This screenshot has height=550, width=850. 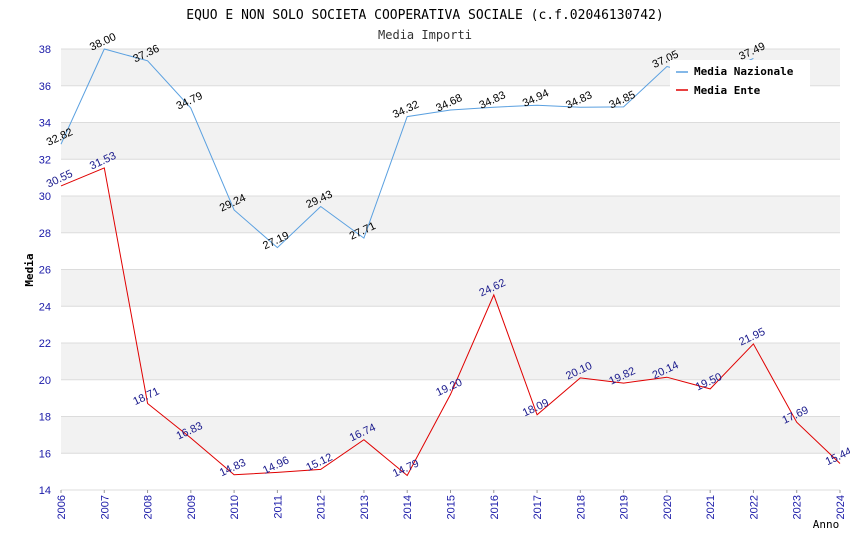 I want to click on y-tick-label: 38, so click(x=45, y=50).